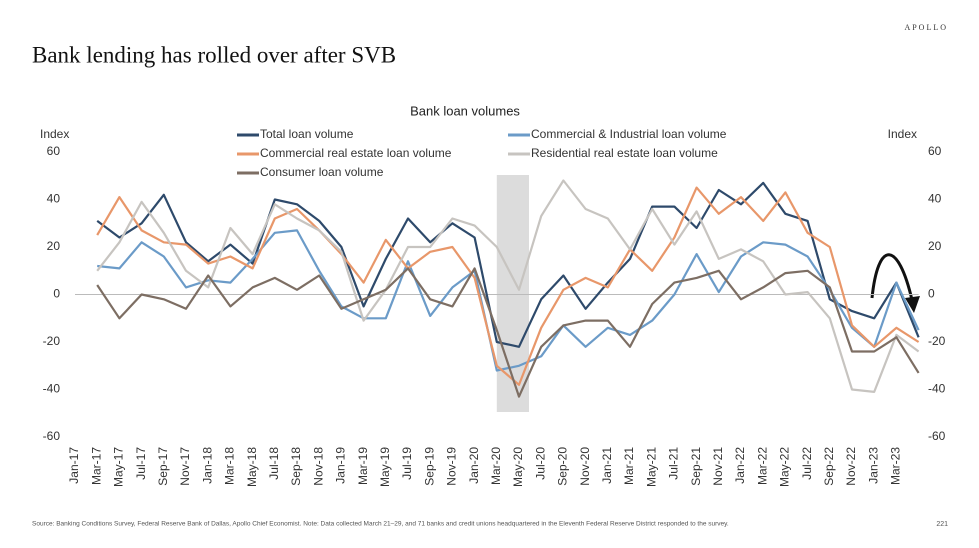 Image resolution: width=979 pixels, height=548 pixels. I want to click on y-tick-label: 0, so click(56, 294).